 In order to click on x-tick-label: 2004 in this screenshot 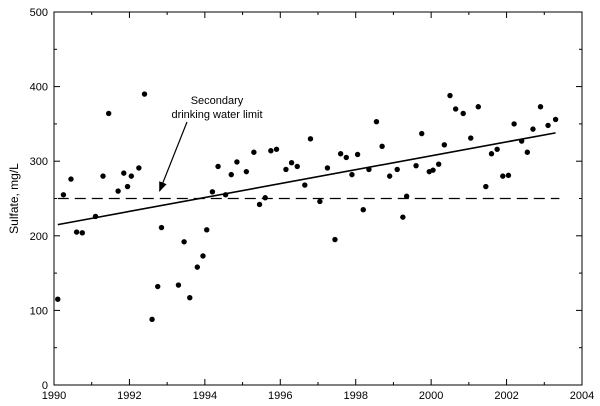, I will do `click(582, 396)`.